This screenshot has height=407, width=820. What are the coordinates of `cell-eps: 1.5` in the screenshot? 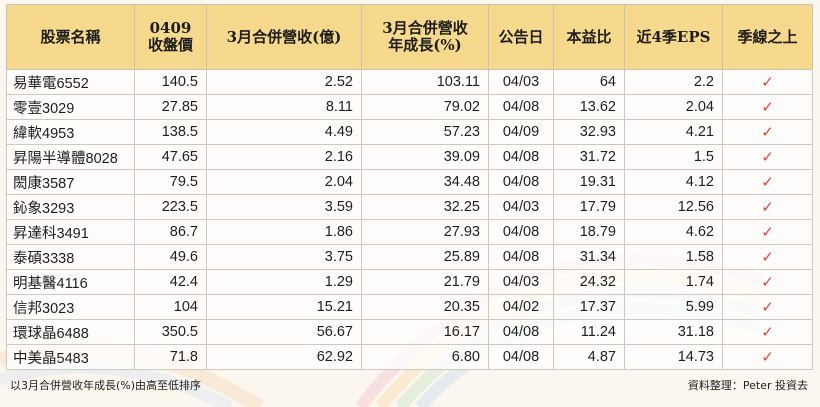 It's located at (673, 157).